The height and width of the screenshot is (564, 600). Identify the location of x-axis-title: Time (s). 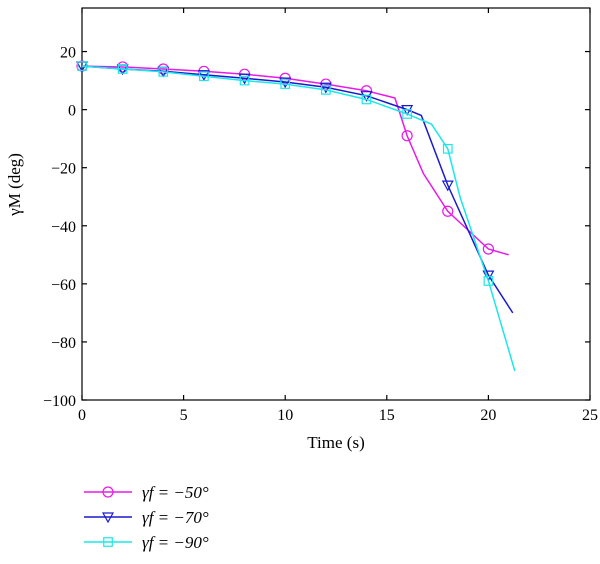
(335, 442).